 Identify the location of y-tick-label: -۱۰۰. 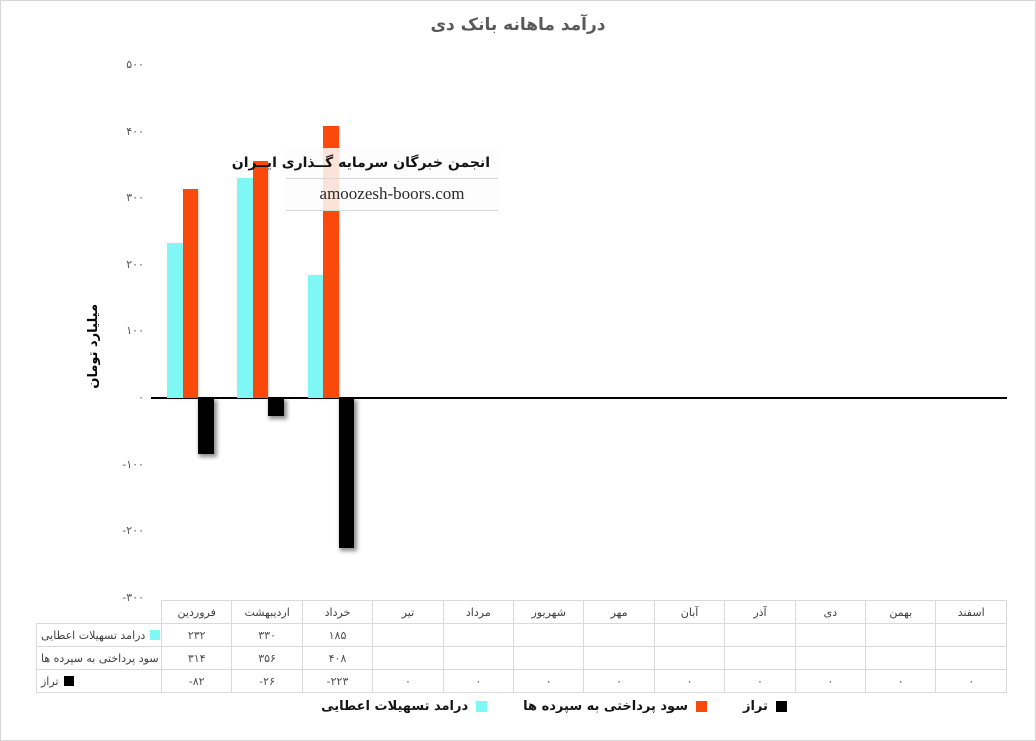
(133, 464).